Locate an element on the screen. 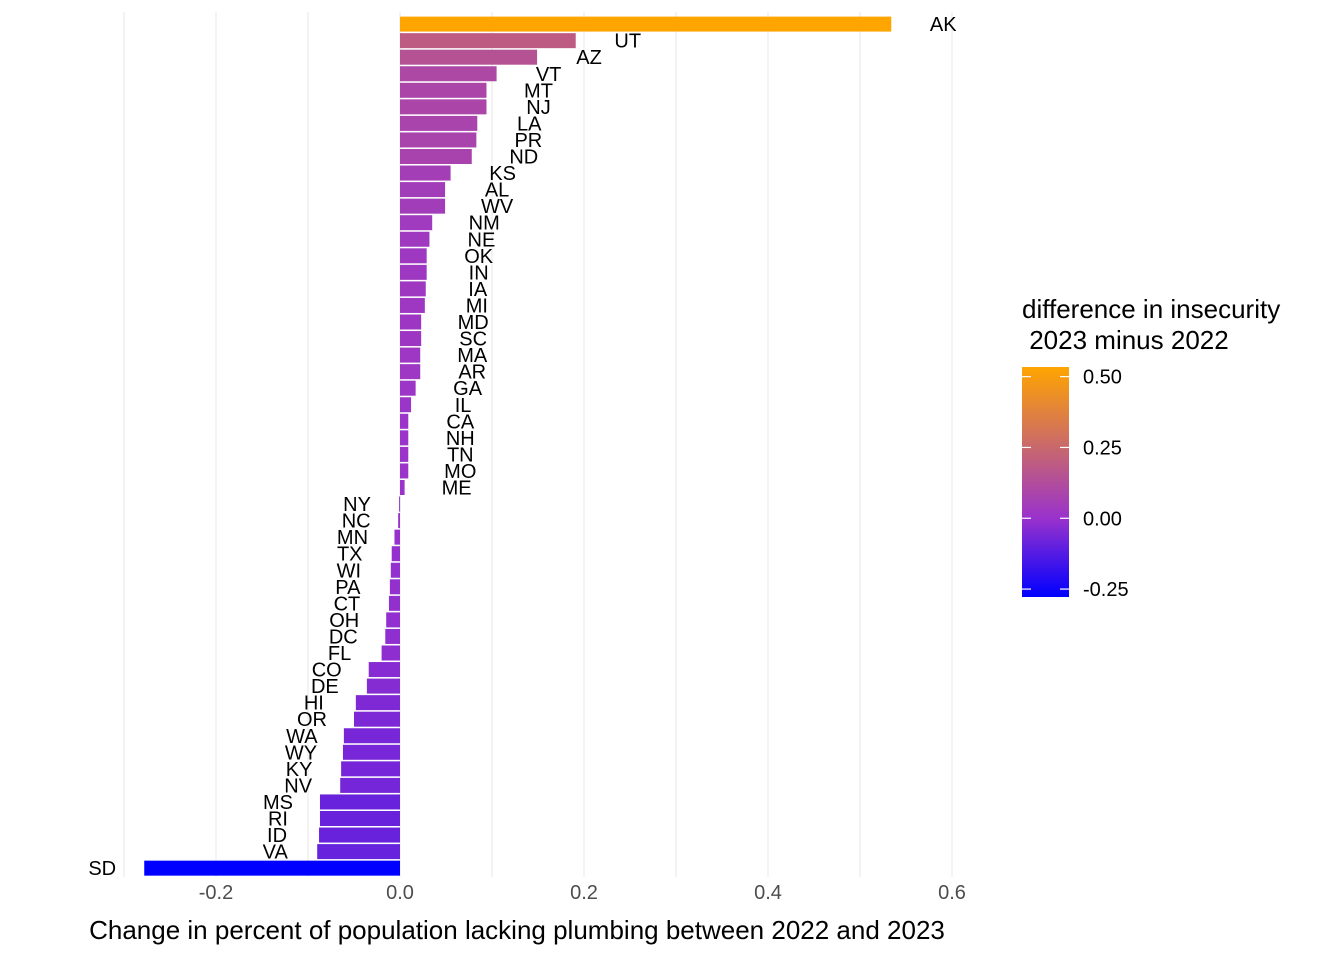 The height and width of the screenshot is (960, 1344). bar-nh is located at coordinates (404, 438).